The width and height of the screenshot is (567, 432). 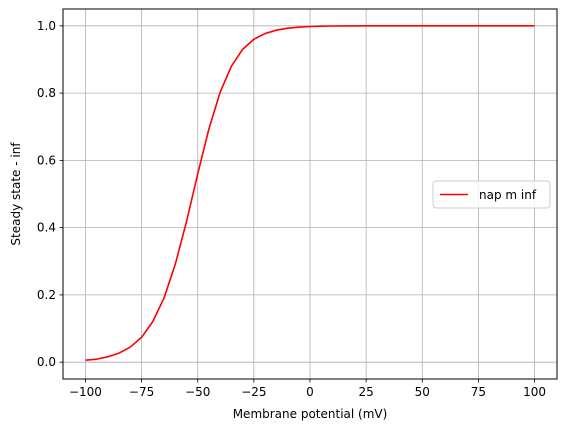 What do you see at coordinates (365, 392) in the screenshot?
I see `x-tick-label: 25` at bounding box center [365, 392].